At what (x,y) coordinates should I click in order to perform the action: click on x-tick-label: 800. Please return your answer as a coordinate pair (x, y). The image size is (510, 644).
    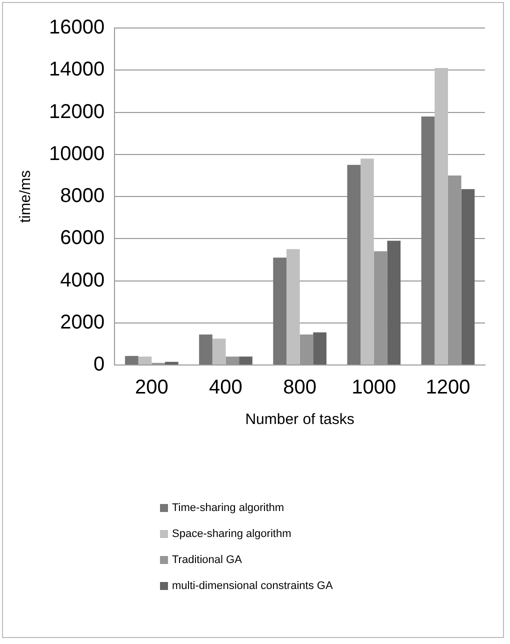
    Looking at the image, I should click on (299, 387).